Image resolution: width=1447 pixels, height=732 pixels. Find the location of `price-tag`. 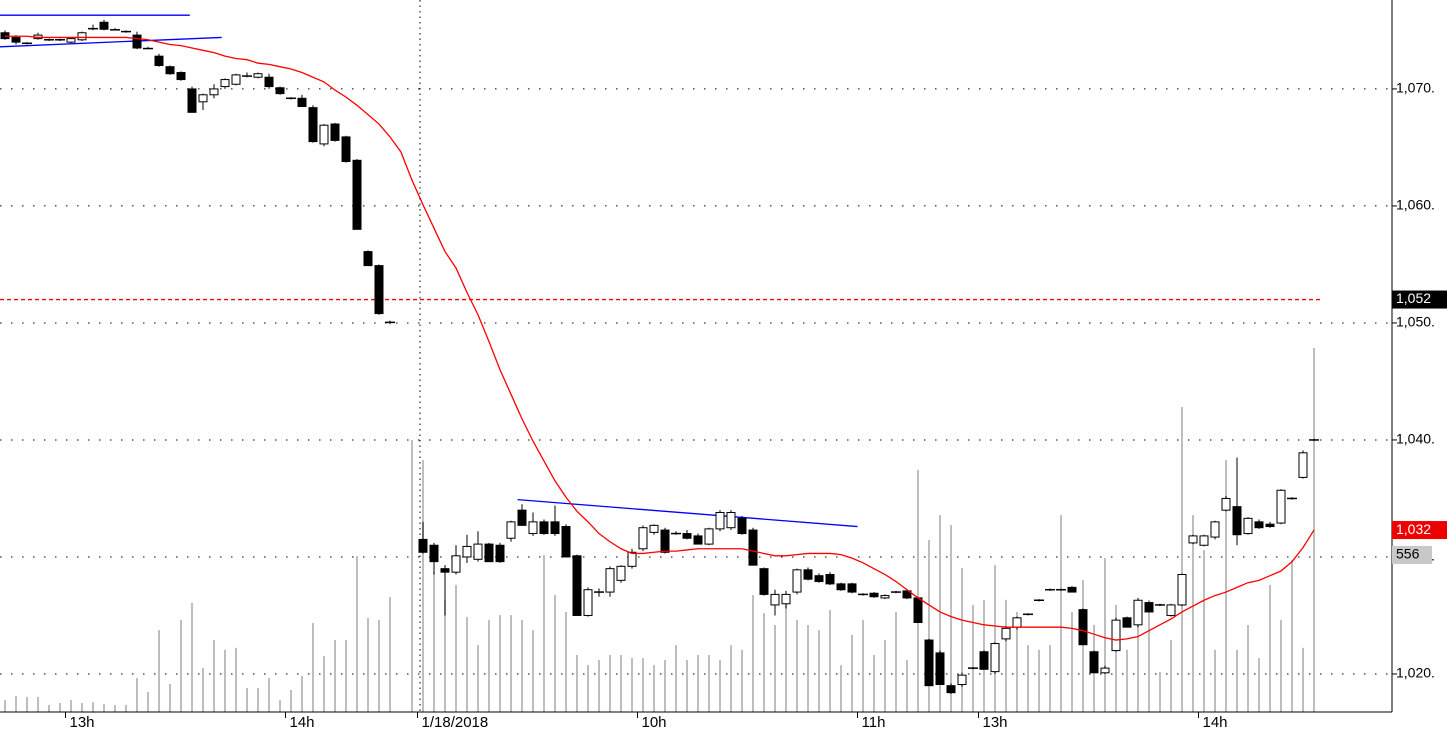

price-tag is located at coordinates (1419, 530).